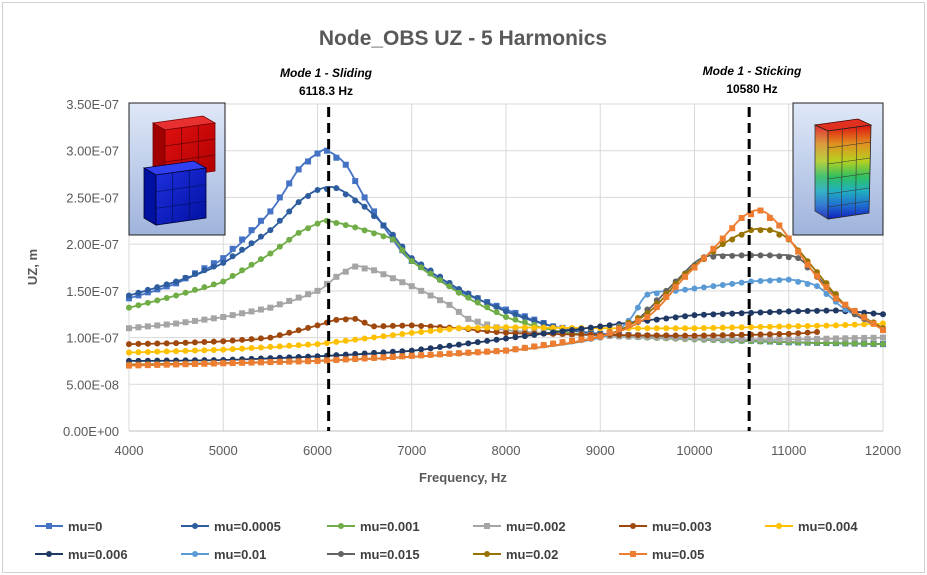 The height and width of the screenshot is (575, 927). Describe the element at coordinates (390, 526) in the screenshot. I see `legend-label: mu=0.001` at that location.